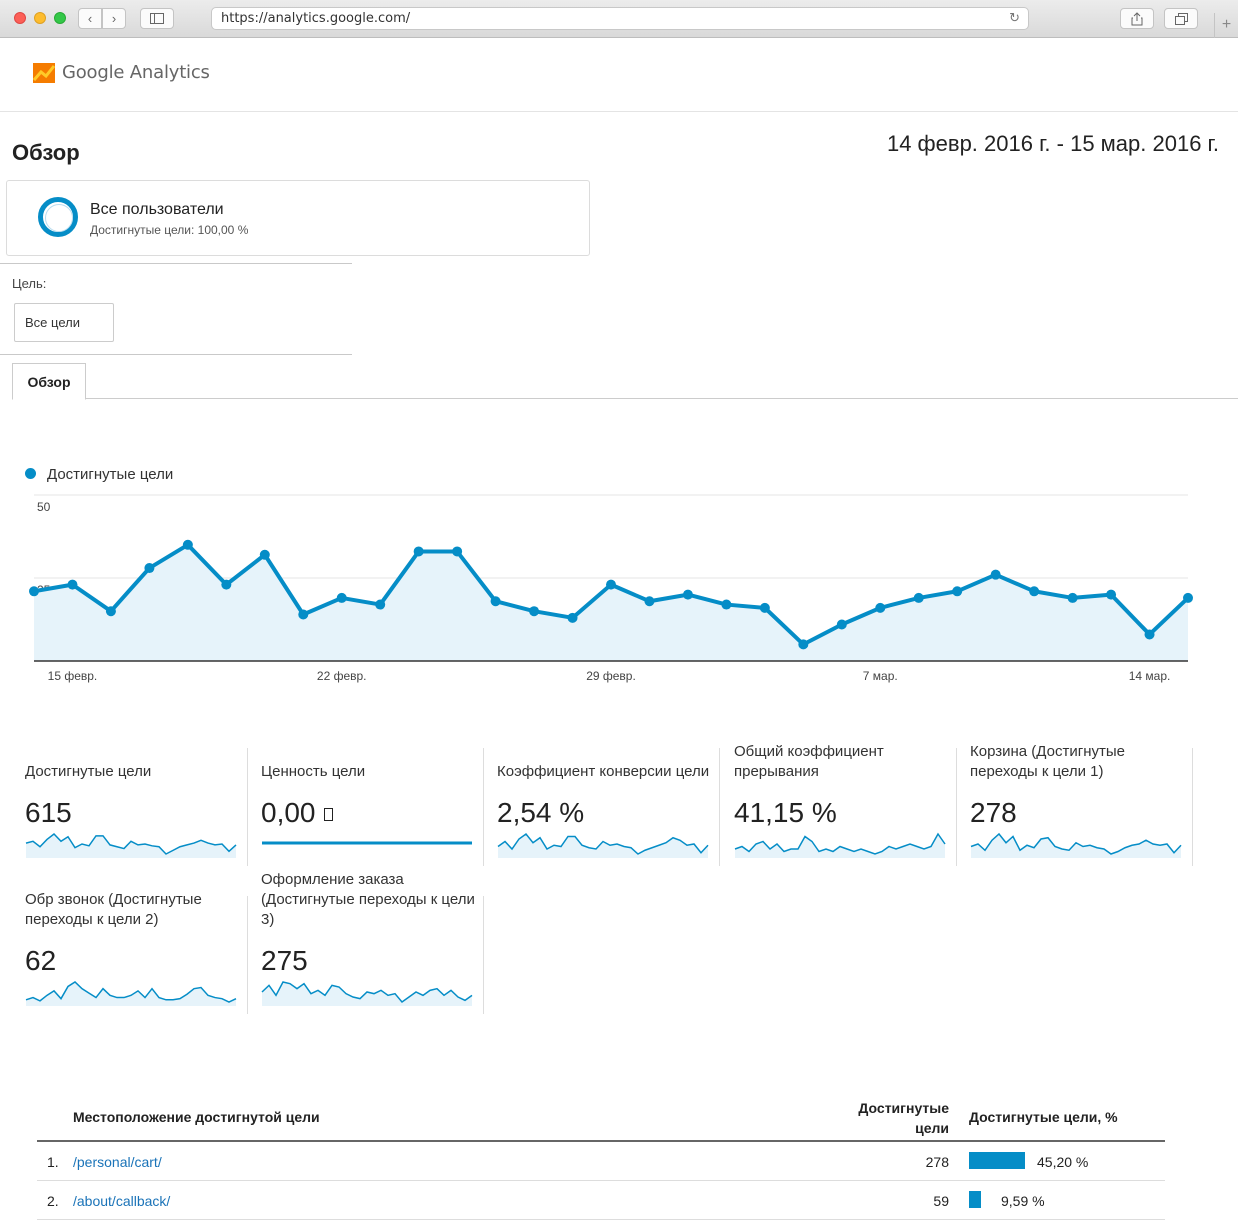 Image resolution: width=1238 pixels, height=1229 pixels. What do you see at coordinates (1052, 143) in the screenshot?
I see `date-range-picker: 14 февр. 2016 г. - 15 мар. 2016 г.` at bounding box center [1052, 143].